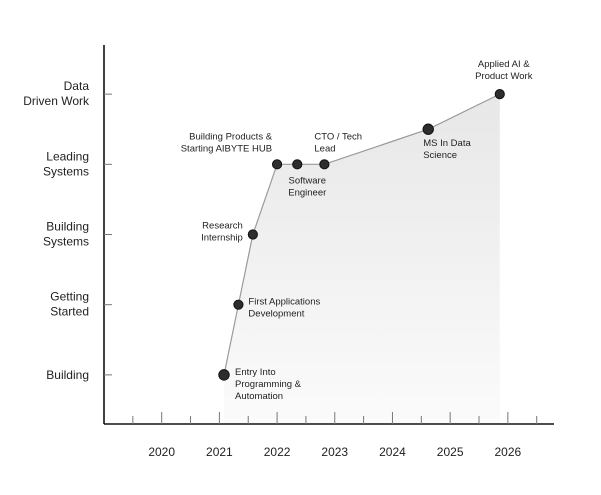  Describe the element at coordinates (392, 452) in the screenshot. I see `x-label-2024: 2024` at that location.